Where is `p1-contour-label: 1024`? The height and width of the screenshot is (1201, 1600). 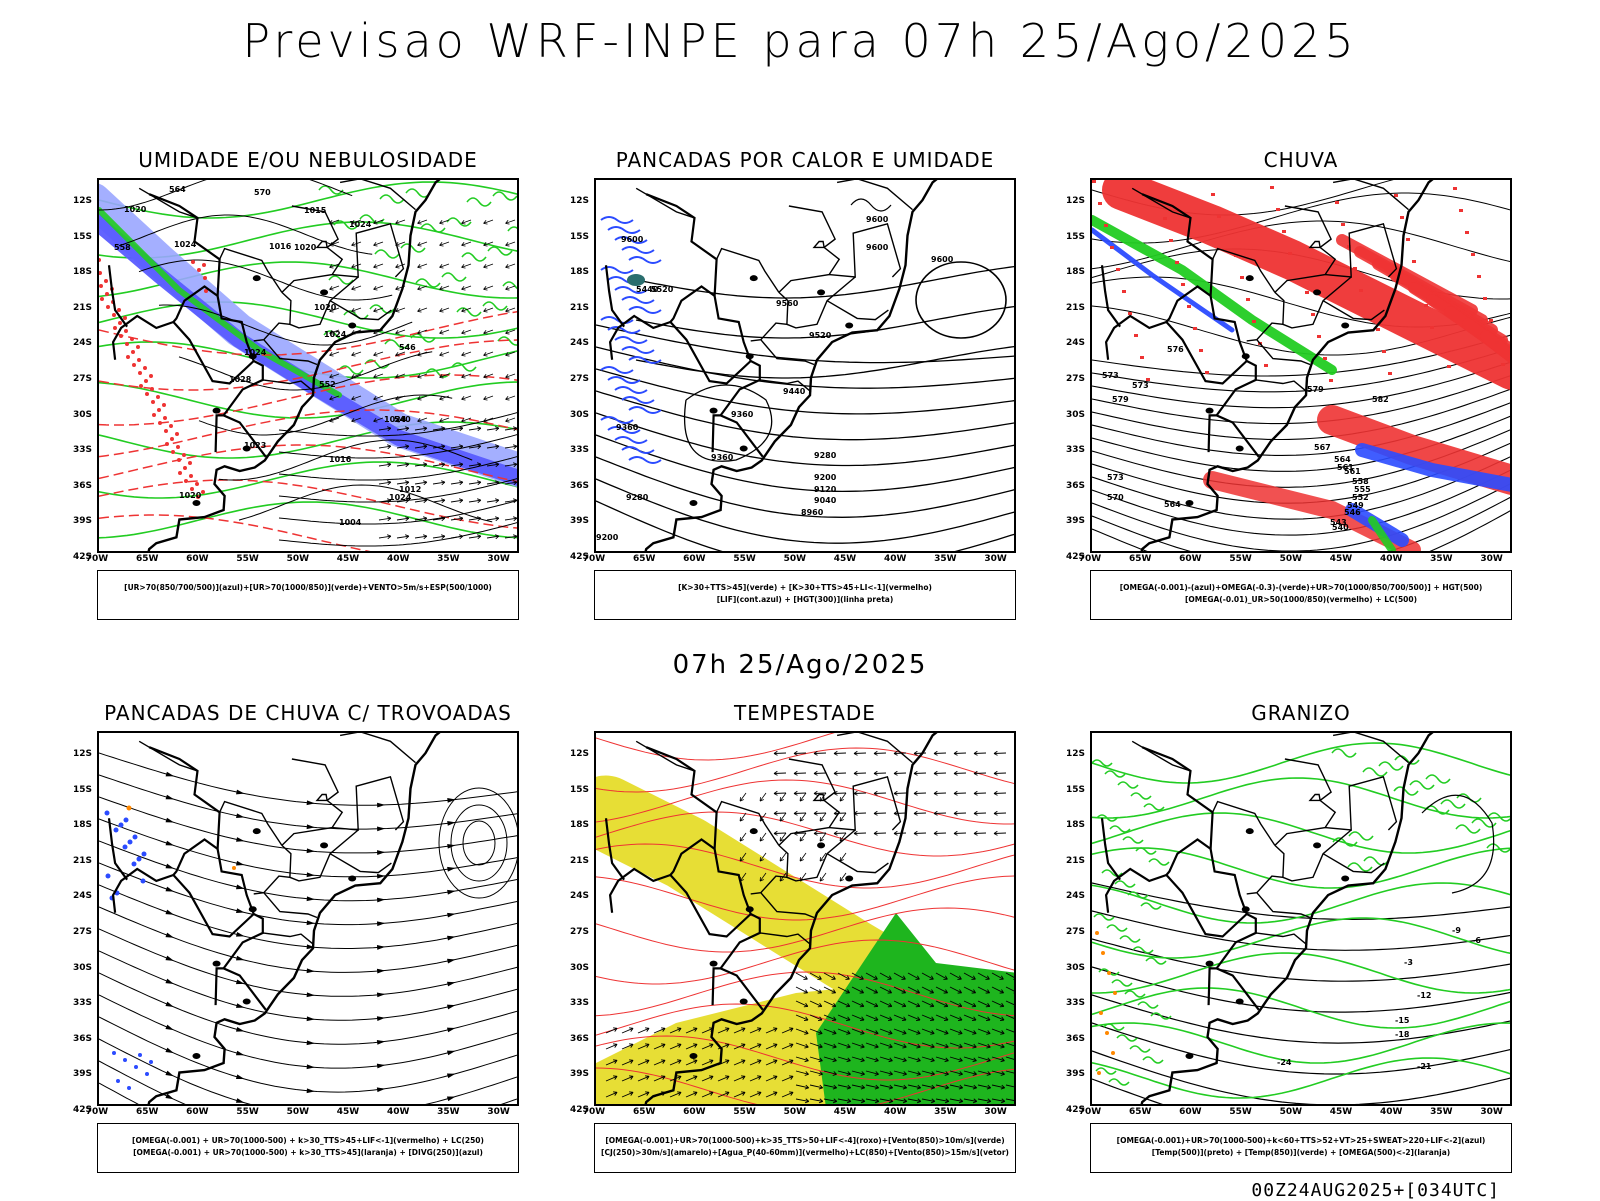 p1-contour-label: 1024 is located at coordinates (400, 497).